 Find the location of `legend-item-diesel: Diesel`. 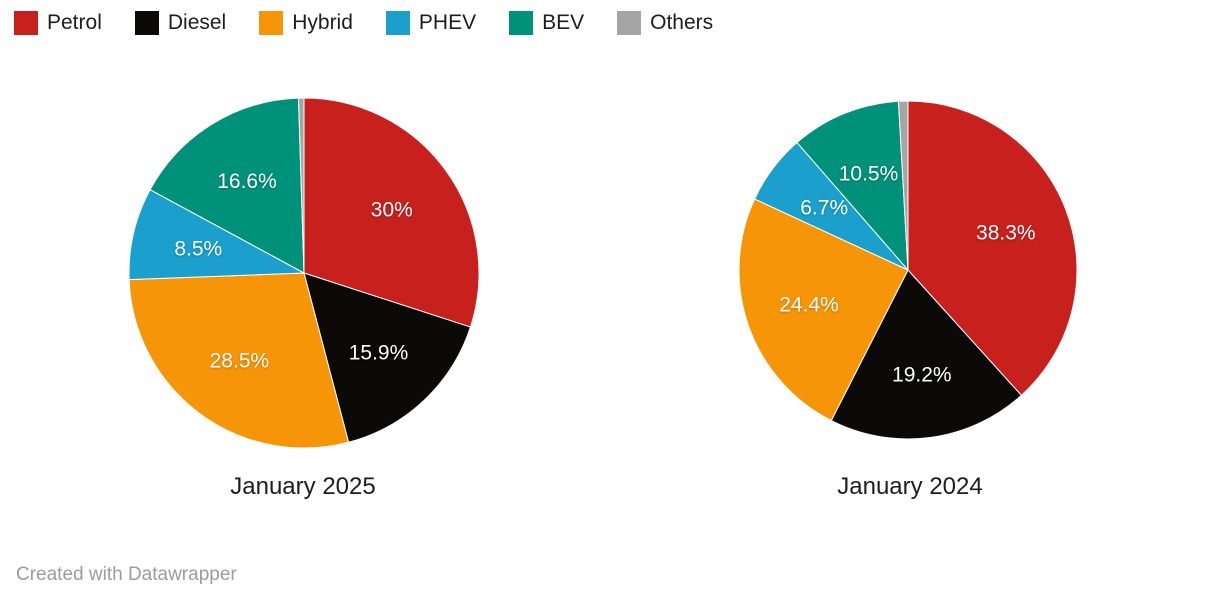

legend-item-diesel: Diesel is located at coordinates (180, 23).